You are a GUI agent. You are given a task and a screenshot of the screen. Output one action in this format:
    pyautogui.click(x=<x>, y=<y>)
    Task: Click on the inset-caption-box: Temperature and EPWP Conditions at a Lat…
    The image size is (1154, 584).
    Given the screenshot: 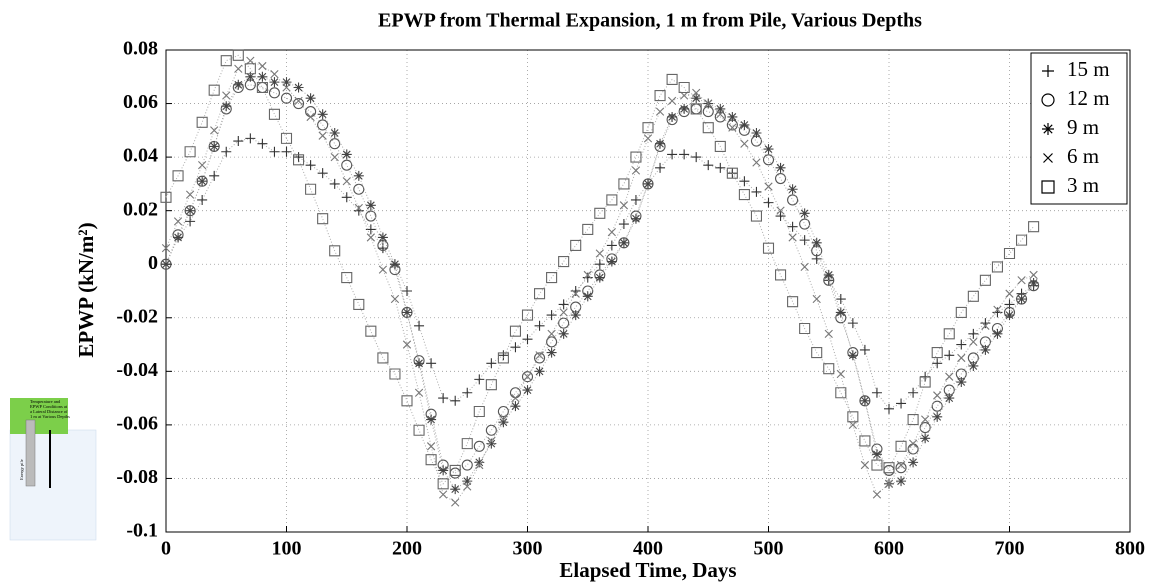 What is the action you would take?
    pyautogui.click(x=50, y=409)
    